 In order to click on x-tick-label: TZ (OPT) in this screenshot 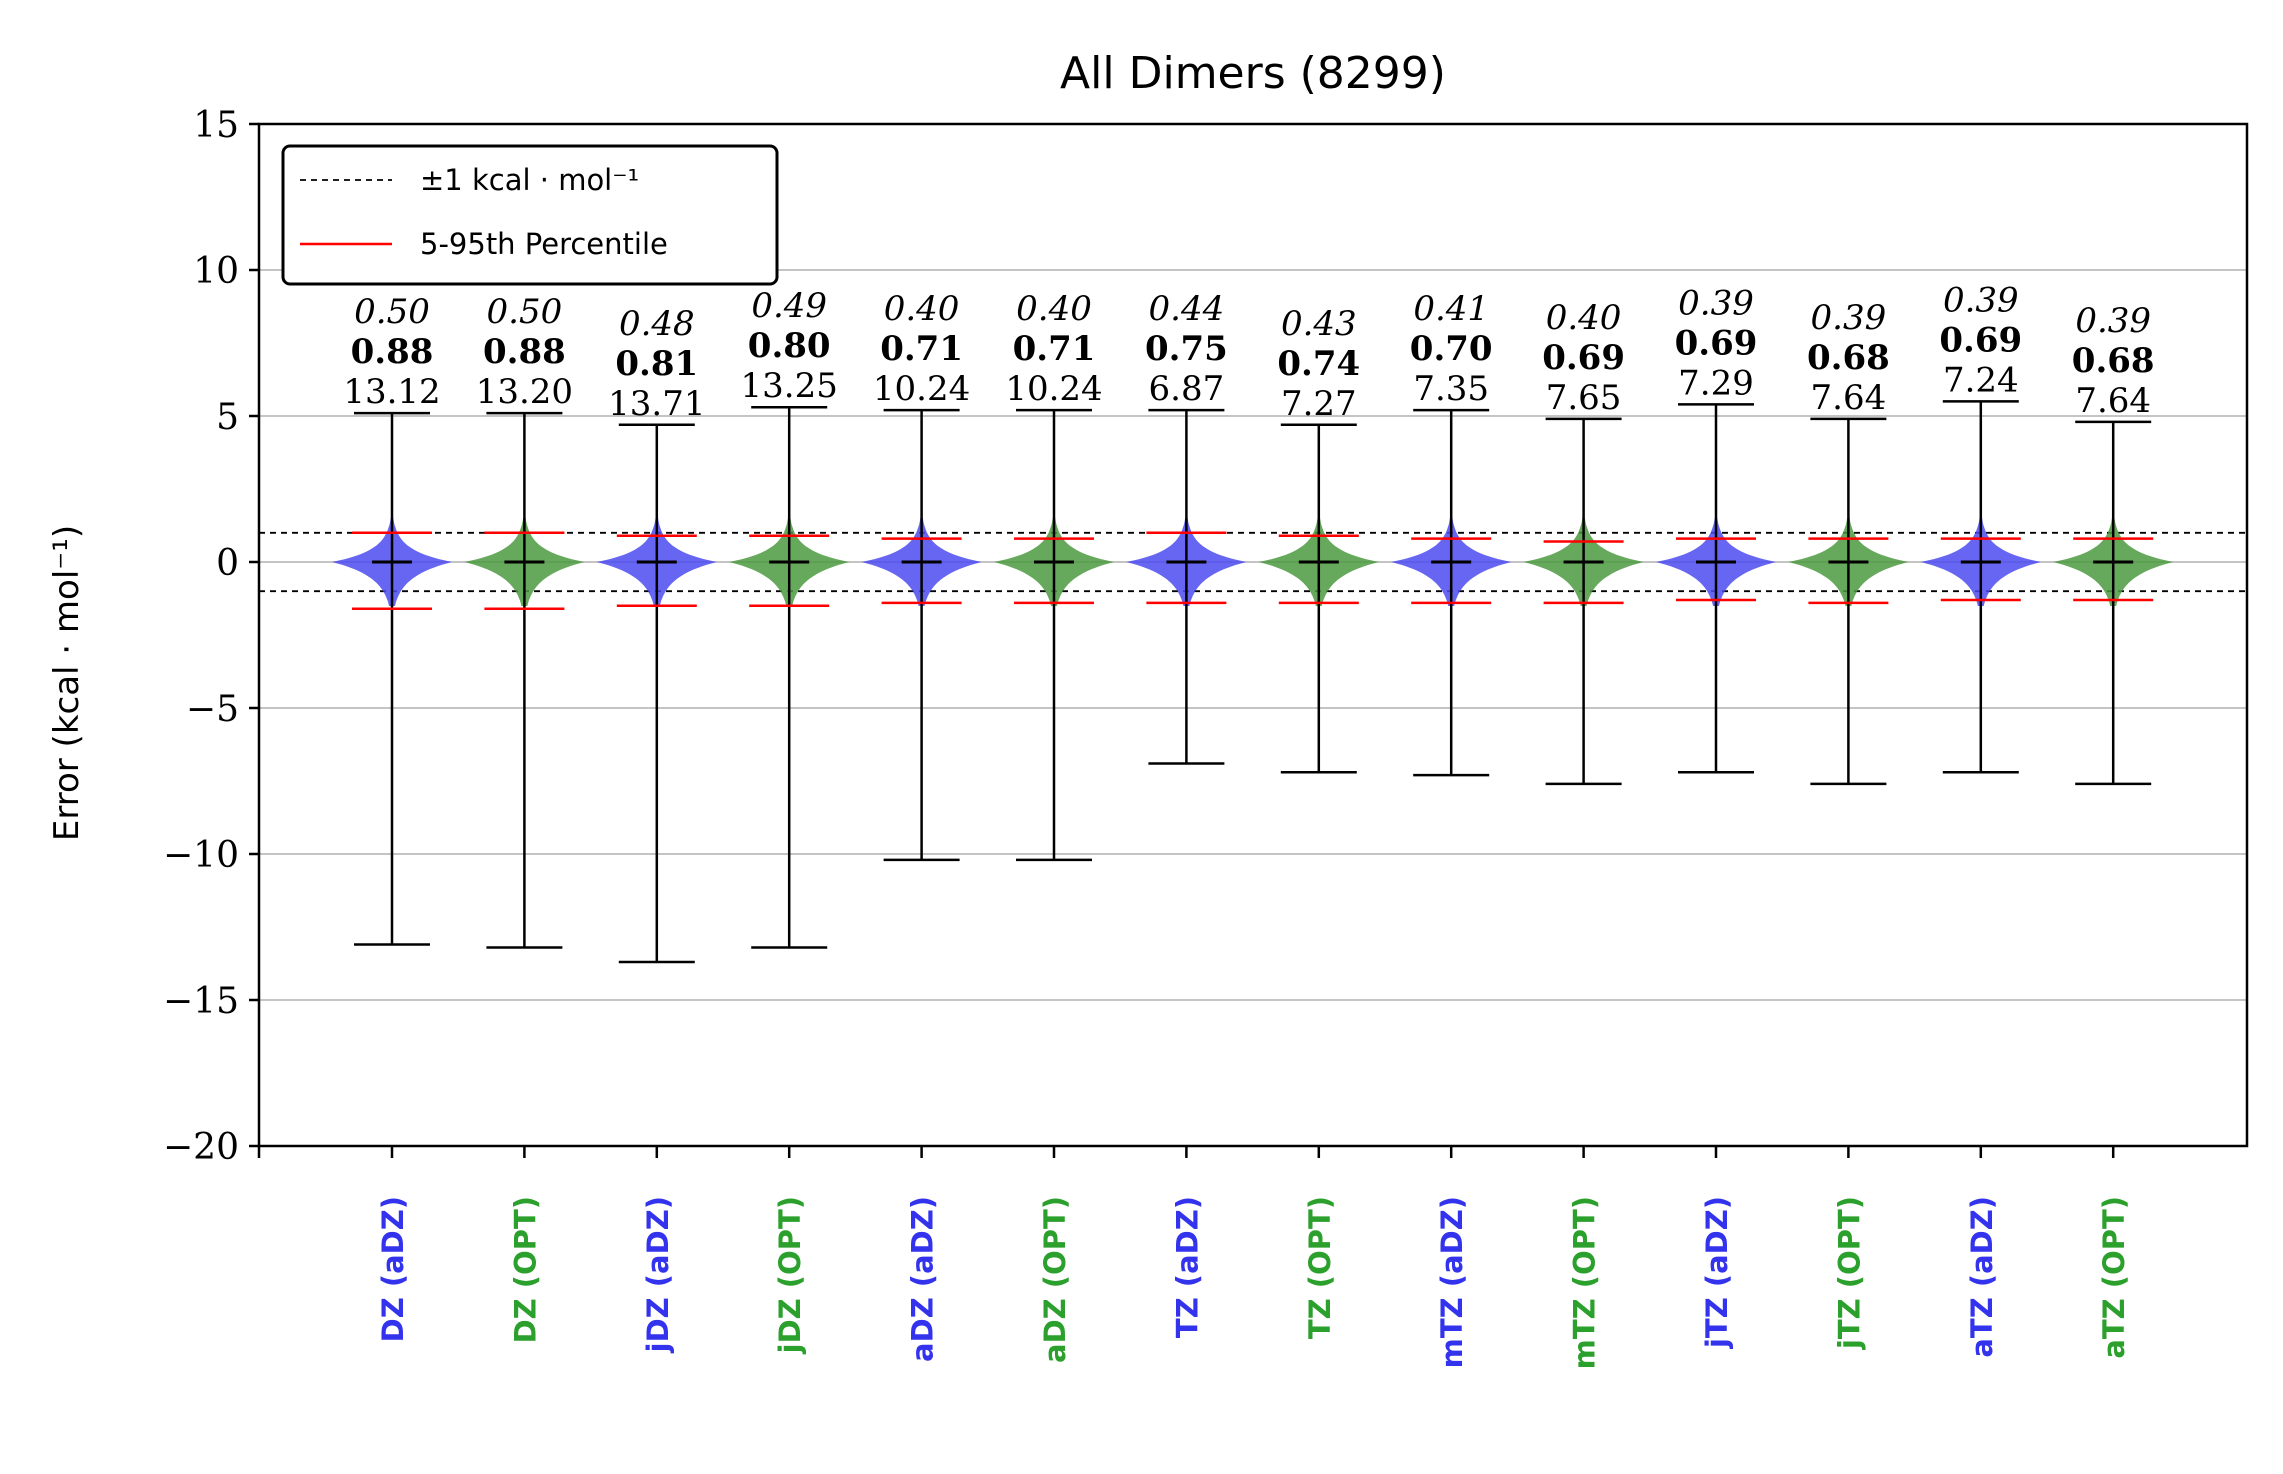, I will do `click(1320, 1267)`.